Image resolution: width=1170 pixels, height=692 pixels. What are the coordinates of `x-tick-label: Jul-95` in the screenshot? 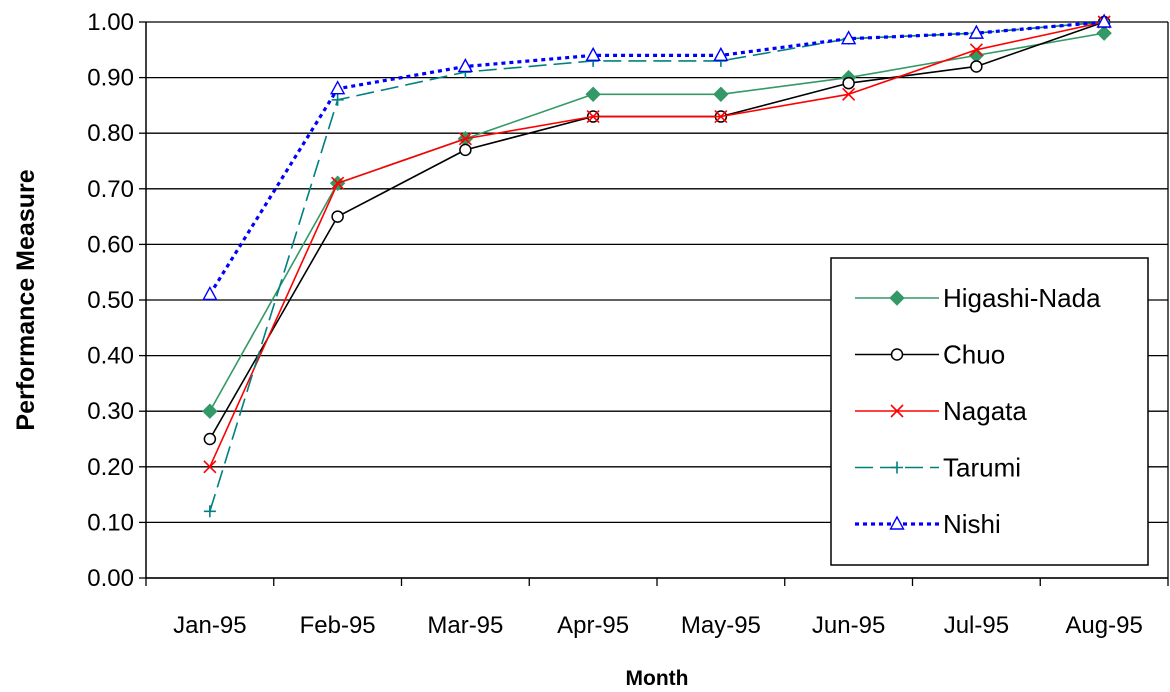 It's located at (976, 625).